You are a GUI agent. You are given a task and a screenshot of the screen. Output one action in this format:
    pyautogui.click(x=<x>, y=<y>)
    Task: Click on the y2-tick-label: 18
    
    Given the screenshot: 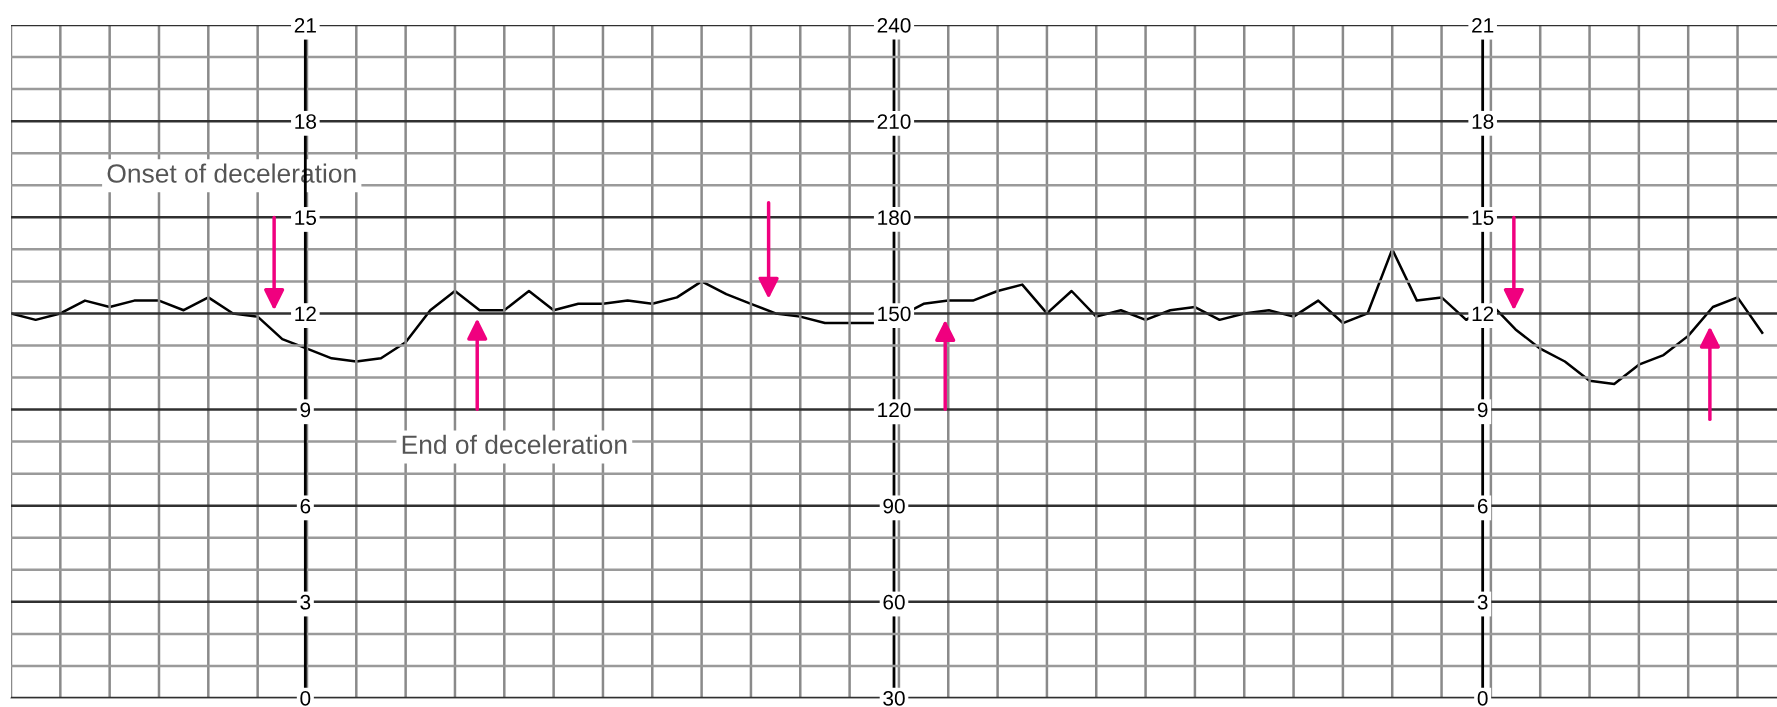 What is the action you would take?
    pyautogui.click(x=1483, y=121)
    